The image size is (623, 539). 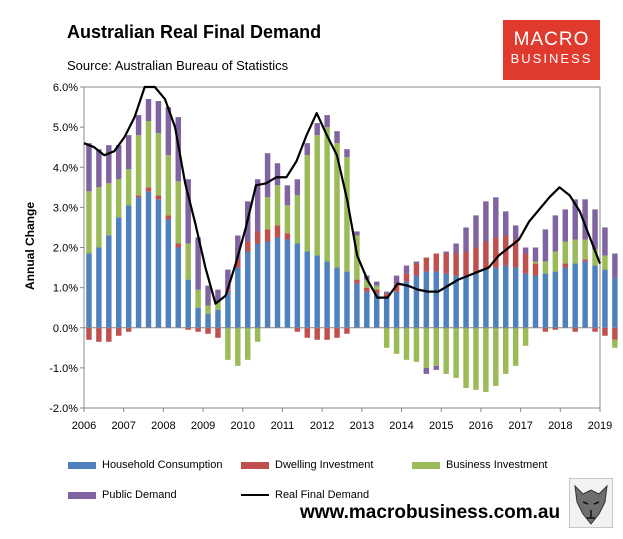 I want to click on legend-business-label: Business Investment, so click(x=497, y=465).